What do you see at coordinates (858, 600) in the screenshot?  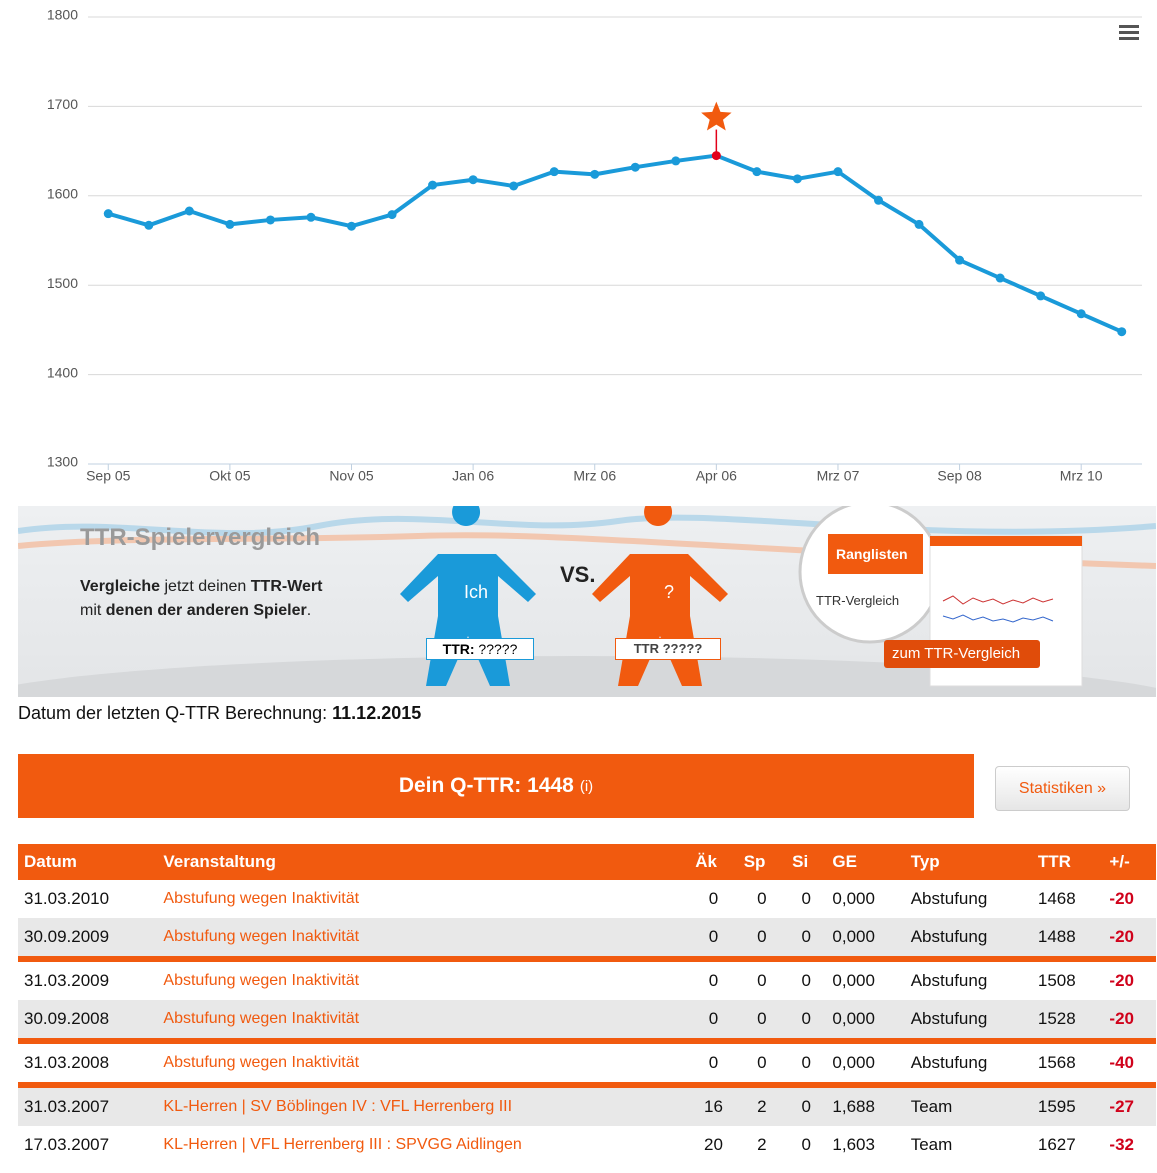 I see `tab2-label: TTR-Vergleich` at bounding box center [858, 600].